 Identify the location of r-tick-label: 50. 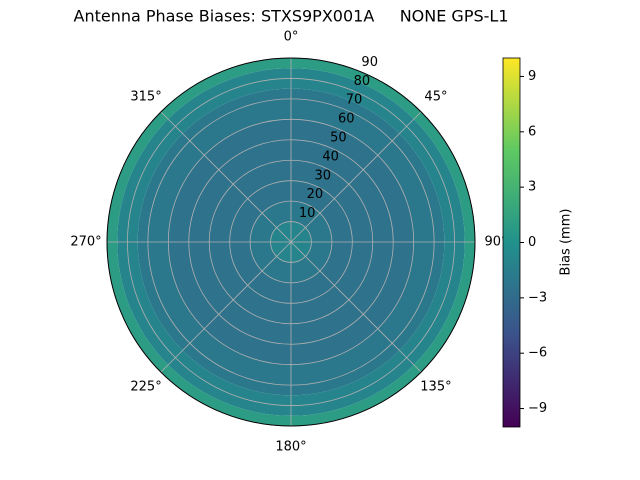
(338, 138).